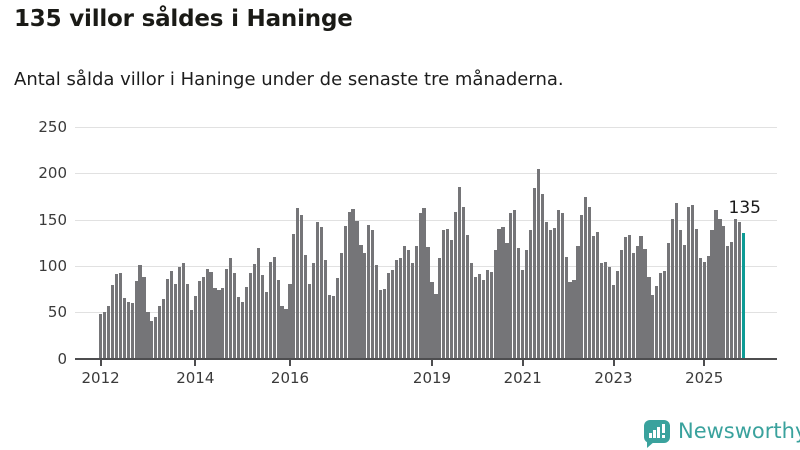 The height and width of the screenshot is (450, 800). Describe the element at coordinates (426, 313) in the screenshot. I see `gridline` at that location.